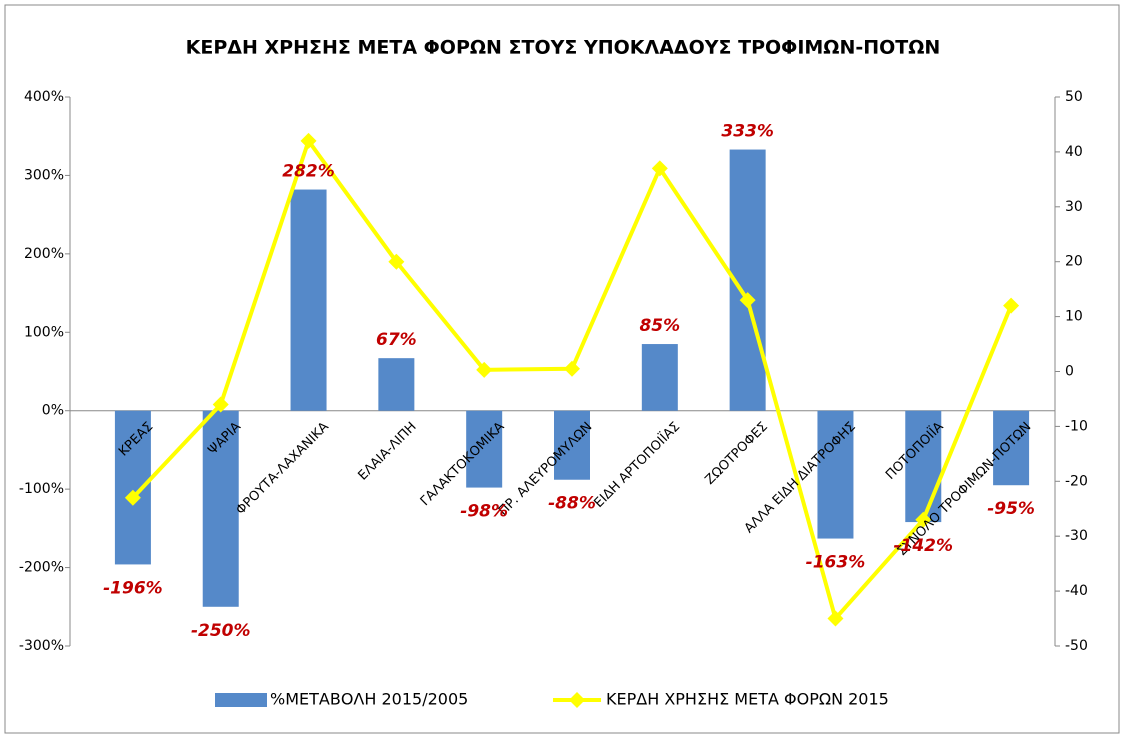 The width and height of the screenshot is (1126, 738). Describe the element at coordinates (577, 700) in the screenshot. I see `legend-marker` at that location.